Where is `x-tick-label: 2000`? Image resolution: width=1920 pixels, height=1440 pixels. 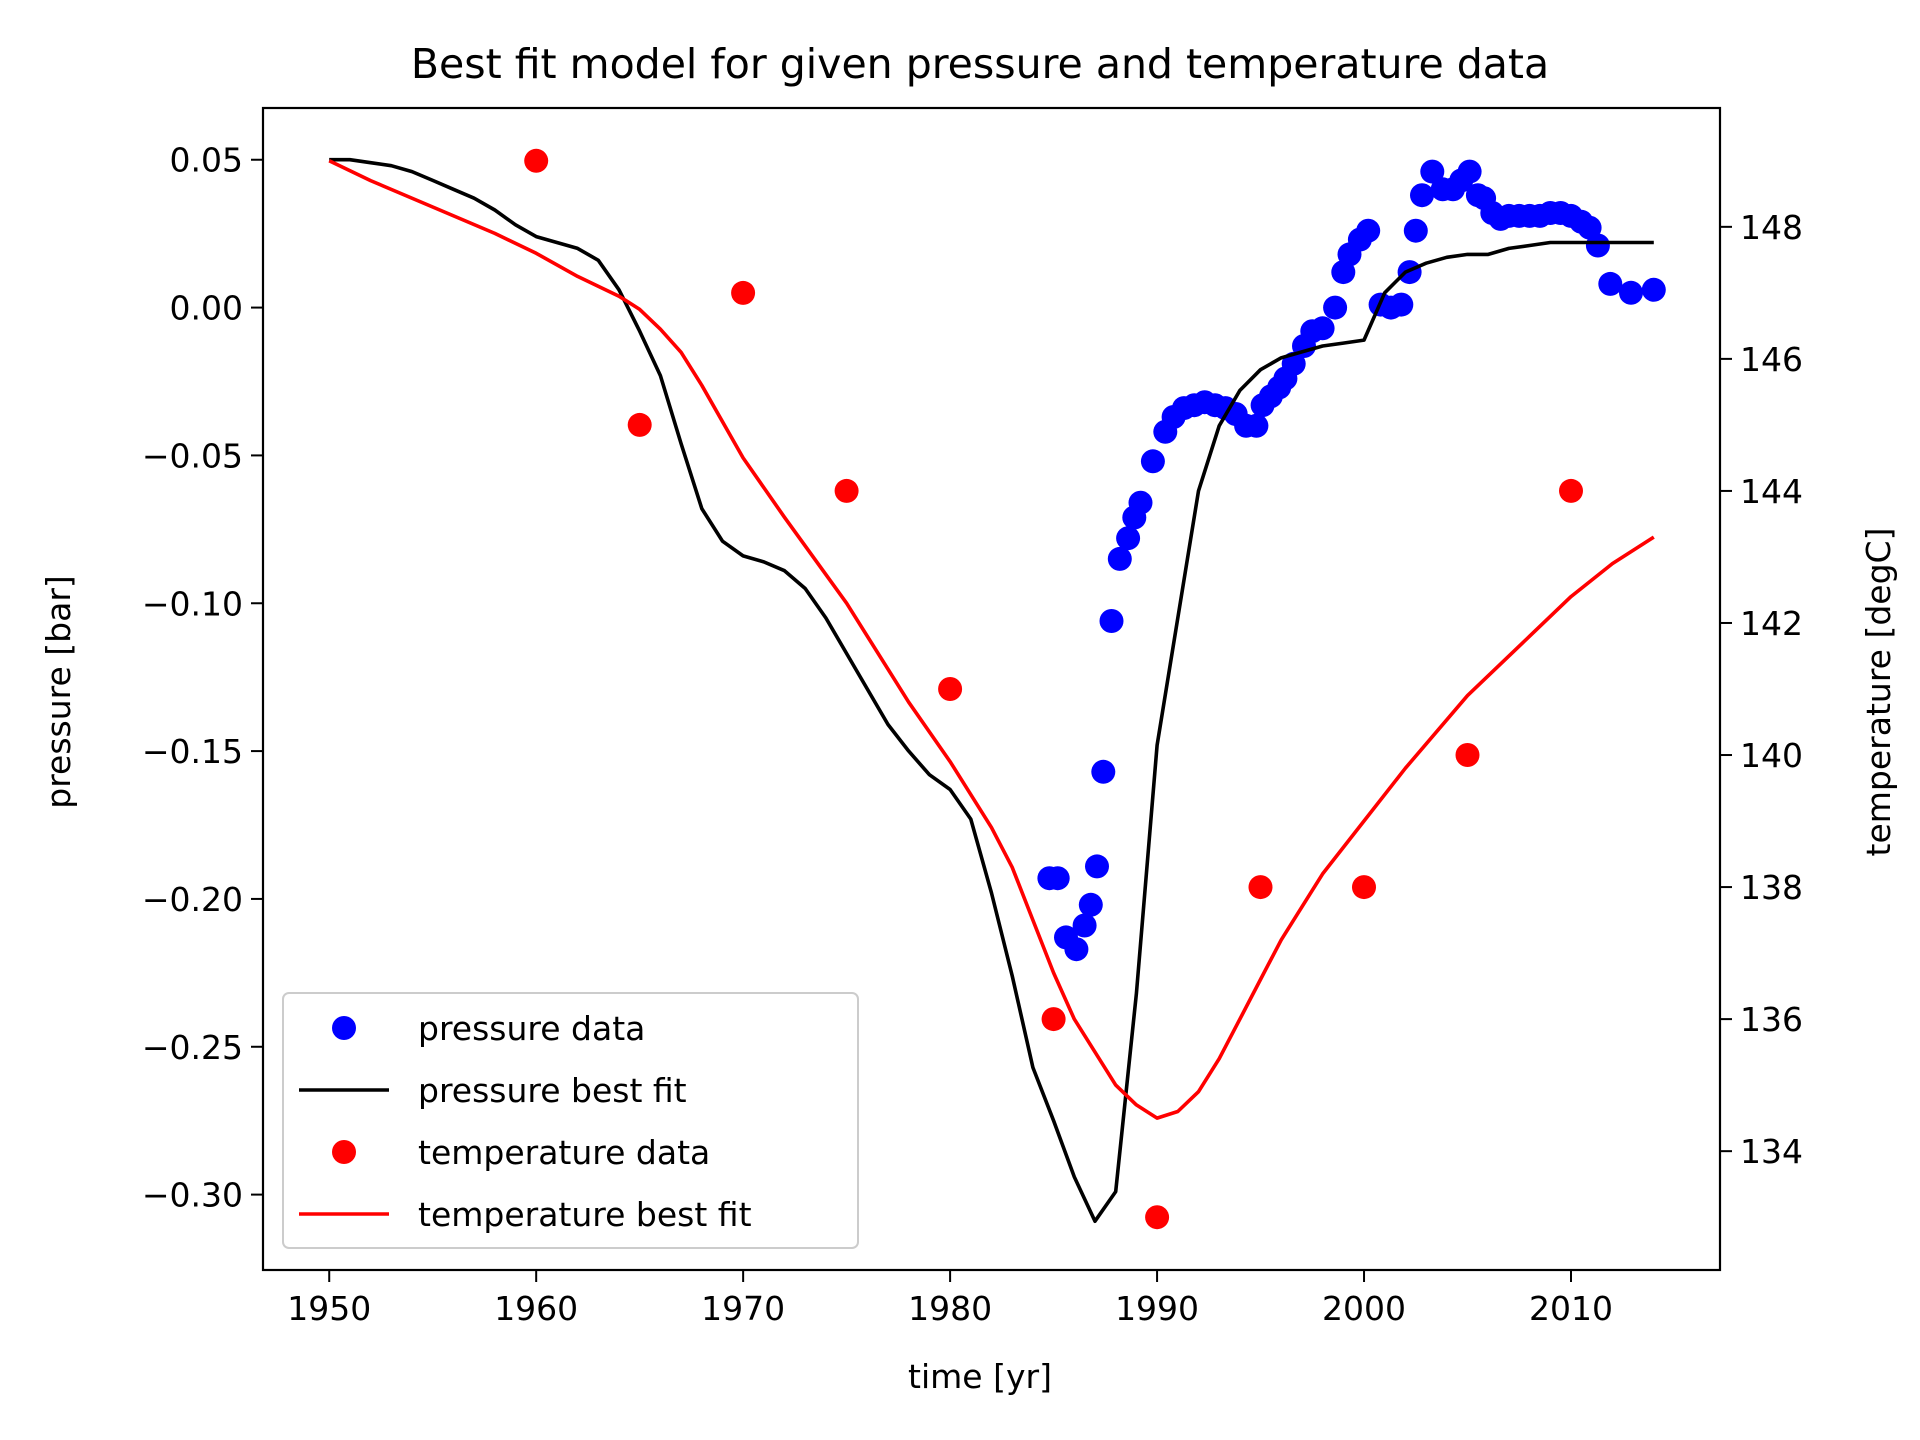 x-tick-label: 2000 is located at coordinates (1364, 1308).